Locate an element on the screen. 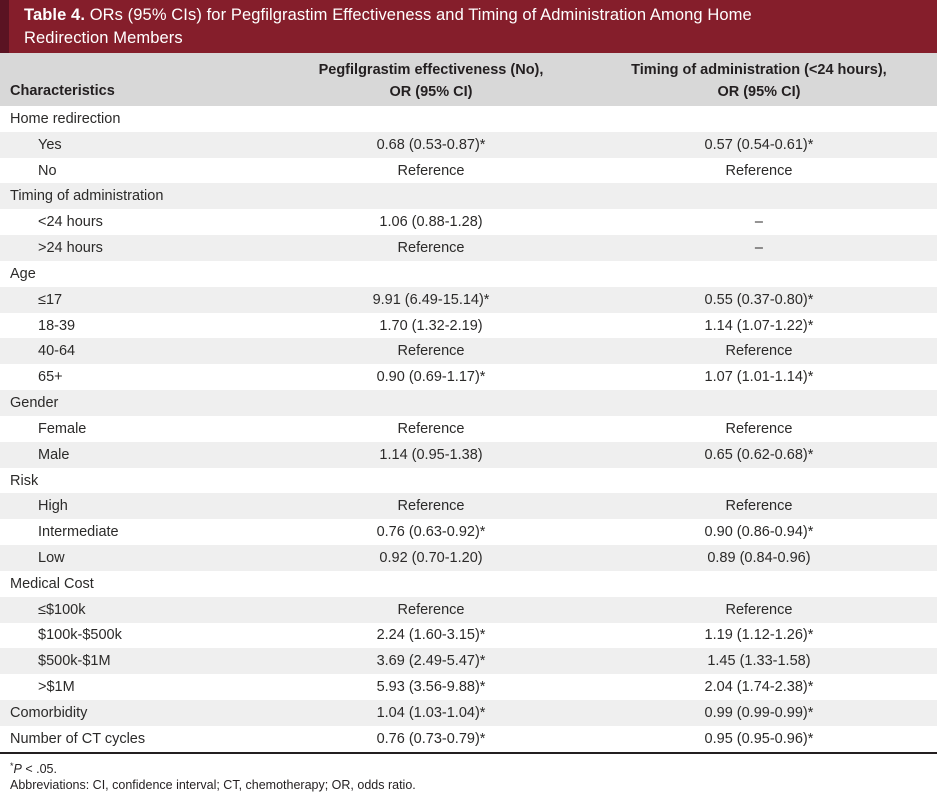 The height and width of the screenshot is (802, 937). effectiveness-cell: 0.76 (0.73-0.79)* is located at coordinates (431, 738).